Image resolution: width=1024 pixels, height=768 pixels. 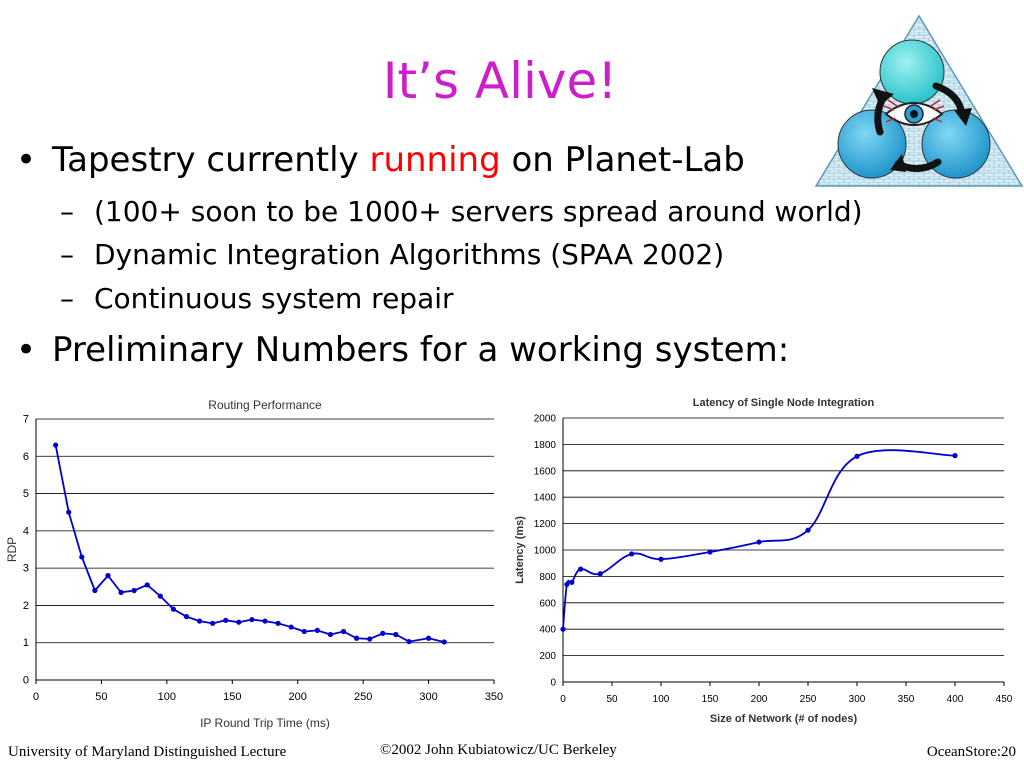 What do you see at coordinates (249, 543) in the screenshot?
I see `series-line` at bounding box center [249, 543].